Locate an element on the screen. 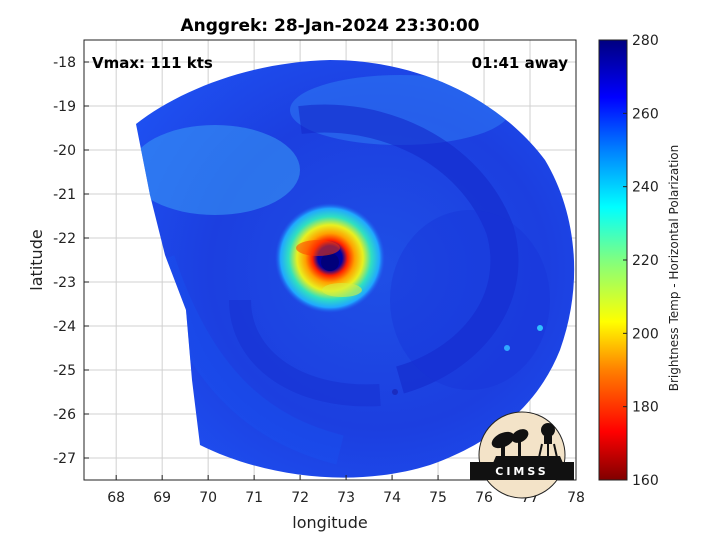  y-tick-label: -23 is located at coordinates (64, 283).